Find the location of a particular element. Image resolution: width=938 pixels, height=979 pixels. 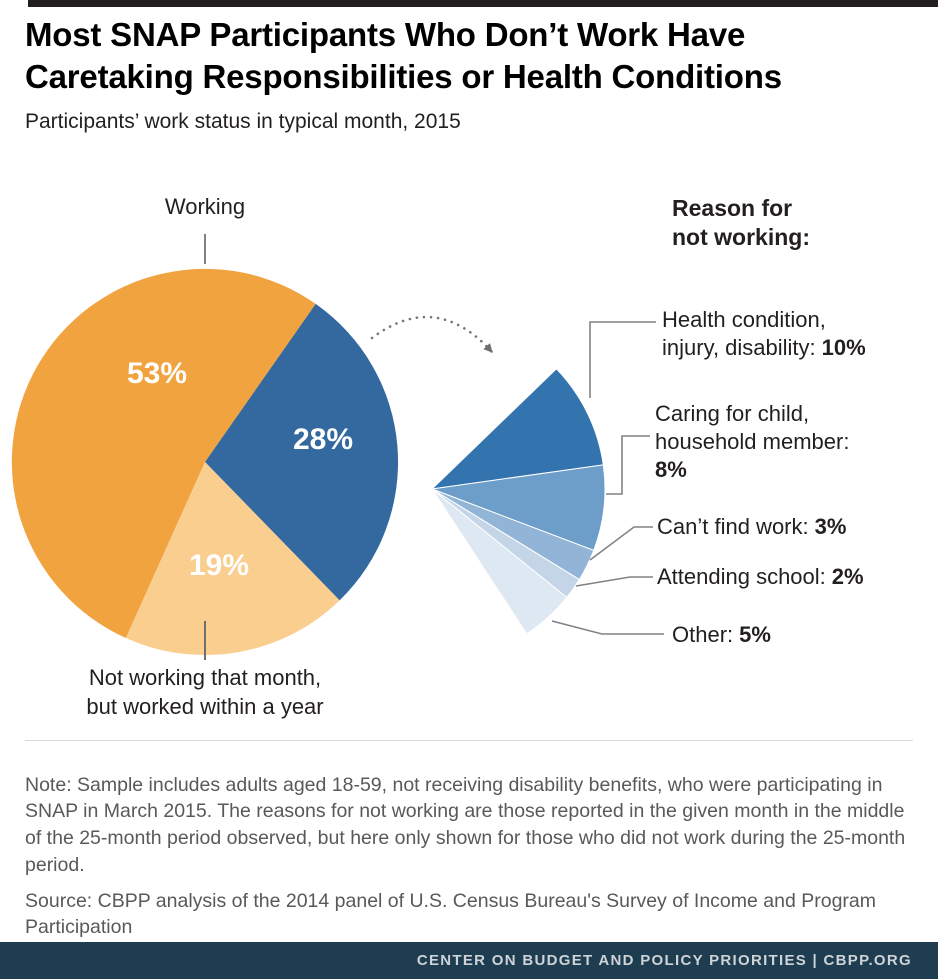

reason-text: Can’t find work: is located at coordinates (733, 526).